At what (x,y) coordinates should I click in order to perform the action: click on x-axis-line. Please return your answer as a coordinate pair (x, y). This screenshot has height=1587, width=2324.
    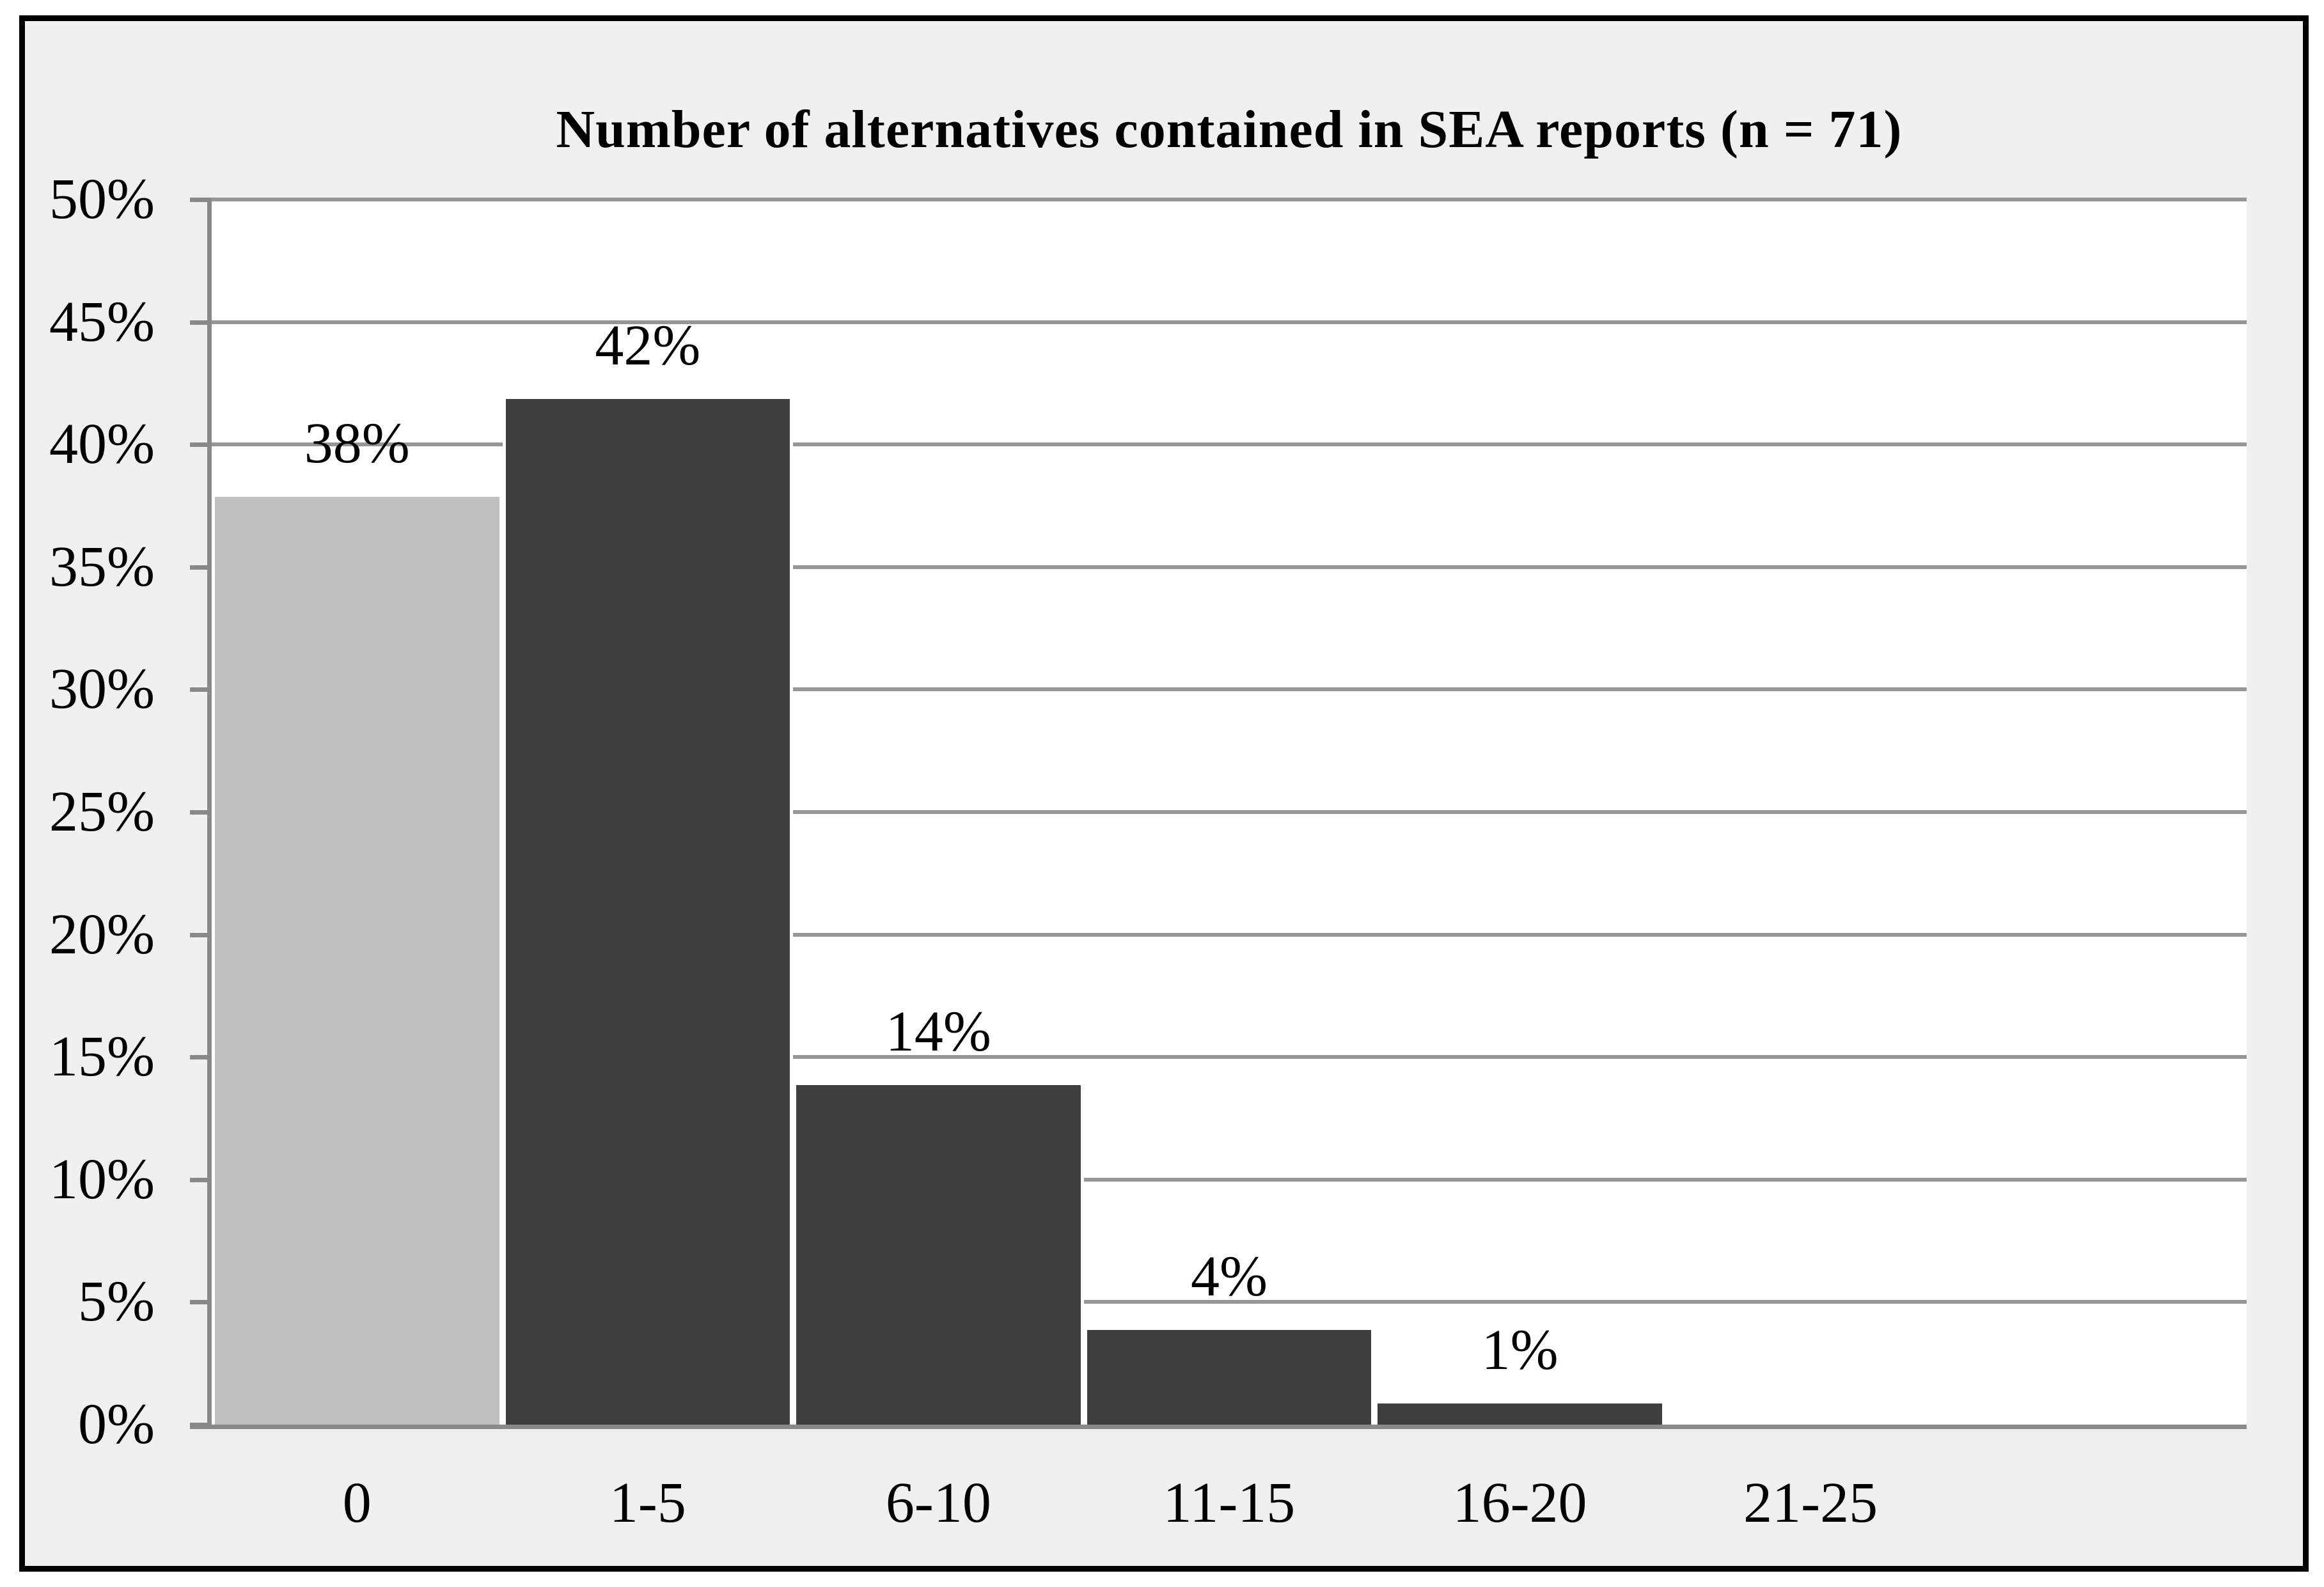
    Looking at the image, I should click on (1219, 1427).